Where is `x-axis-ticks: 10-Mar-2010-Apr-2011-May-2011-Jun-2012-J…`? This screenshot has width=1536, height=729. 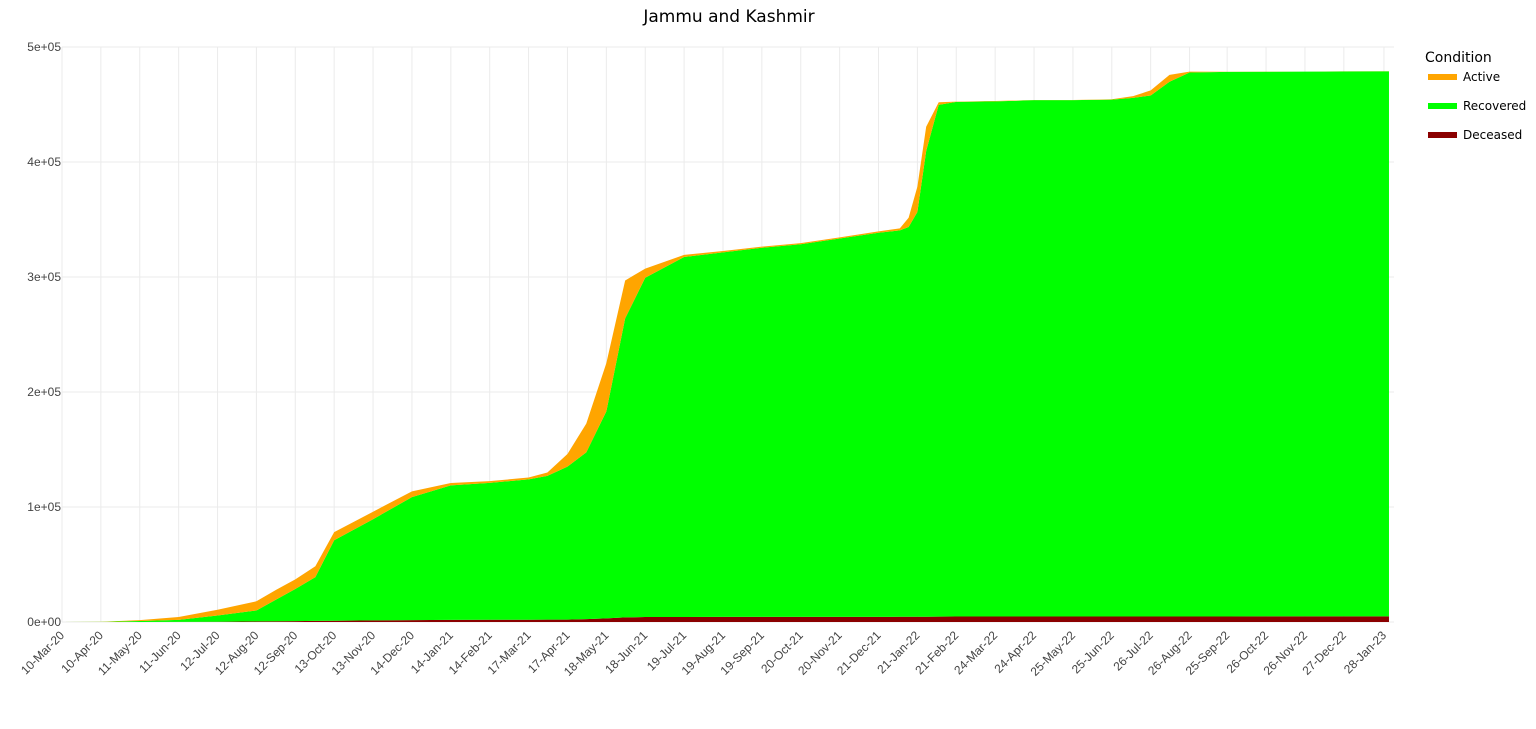
x-axis-ticks: 10-Mar-2010-Apr-2011-May-2011-Jun-2012-J… is located at coordinates (703, 653).